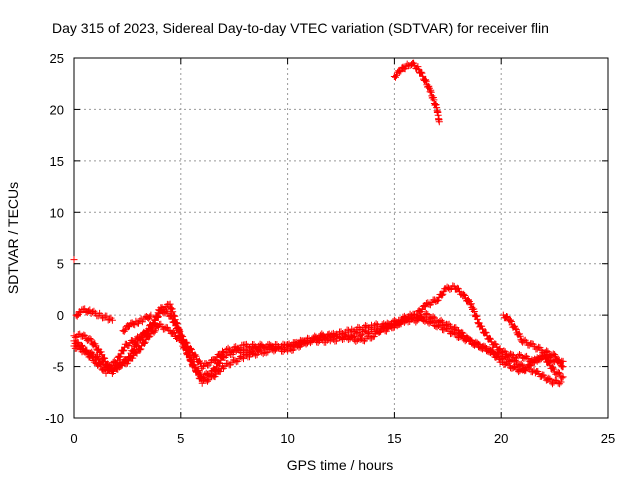  Describe the element at coordinates (73, 438) in the screenshot. I see `x-tick-label: 0` at that location.